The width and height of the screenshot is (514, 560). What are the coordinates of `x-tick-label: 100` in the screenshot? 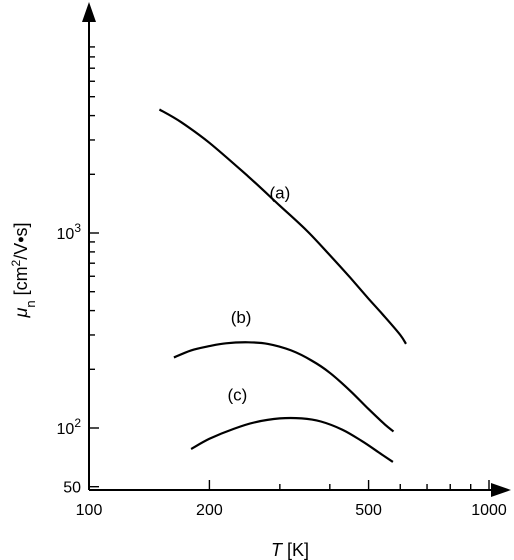 It's located at (89, 510).